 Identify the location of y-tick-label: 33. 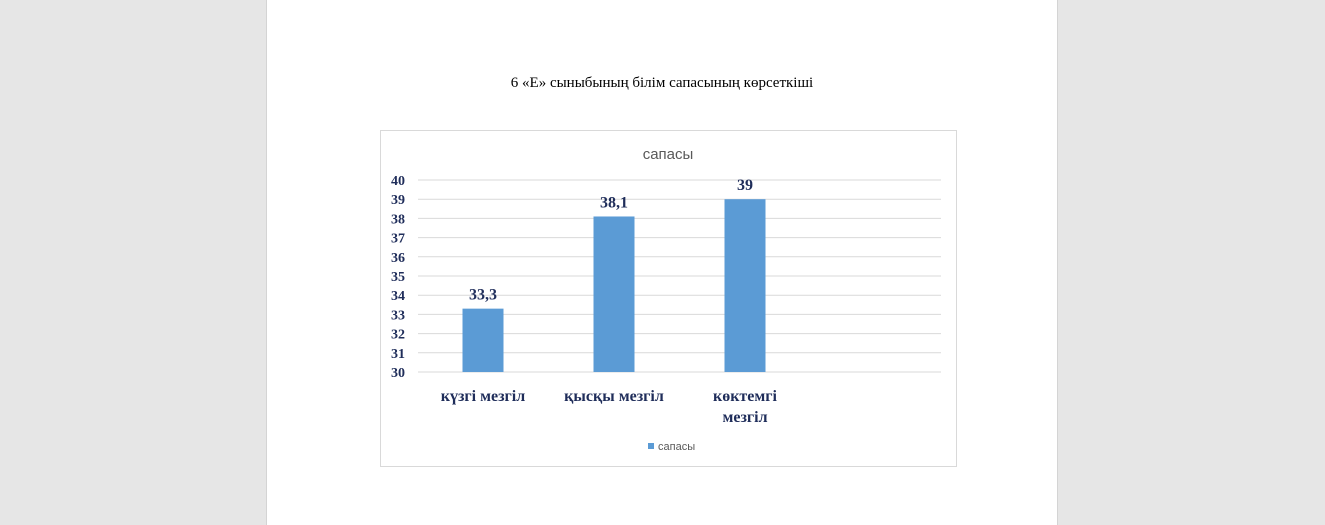
(398, 315).